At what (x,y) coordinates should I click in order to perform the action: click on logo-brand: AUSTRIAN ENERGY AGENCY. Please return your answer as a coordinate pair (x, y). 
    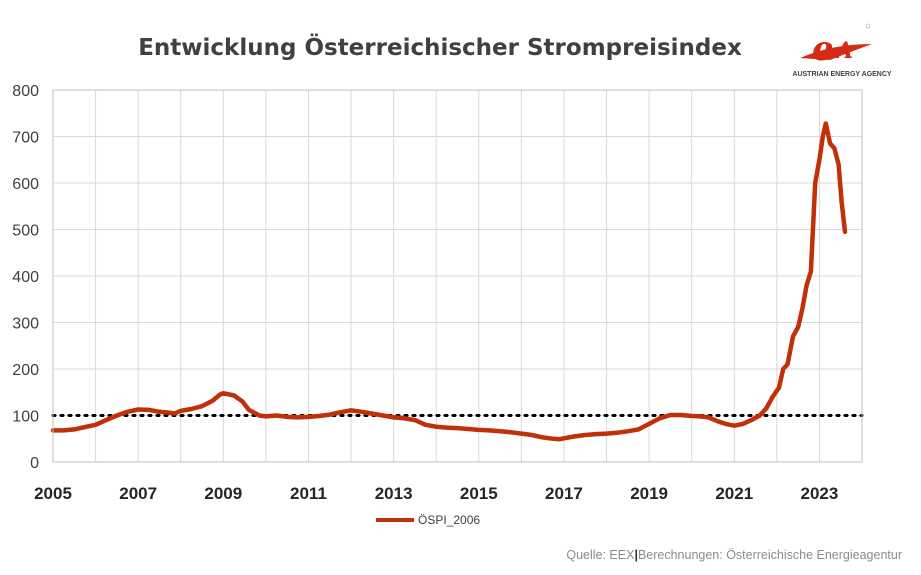
    Looking at the image, I should click on (842, 74).